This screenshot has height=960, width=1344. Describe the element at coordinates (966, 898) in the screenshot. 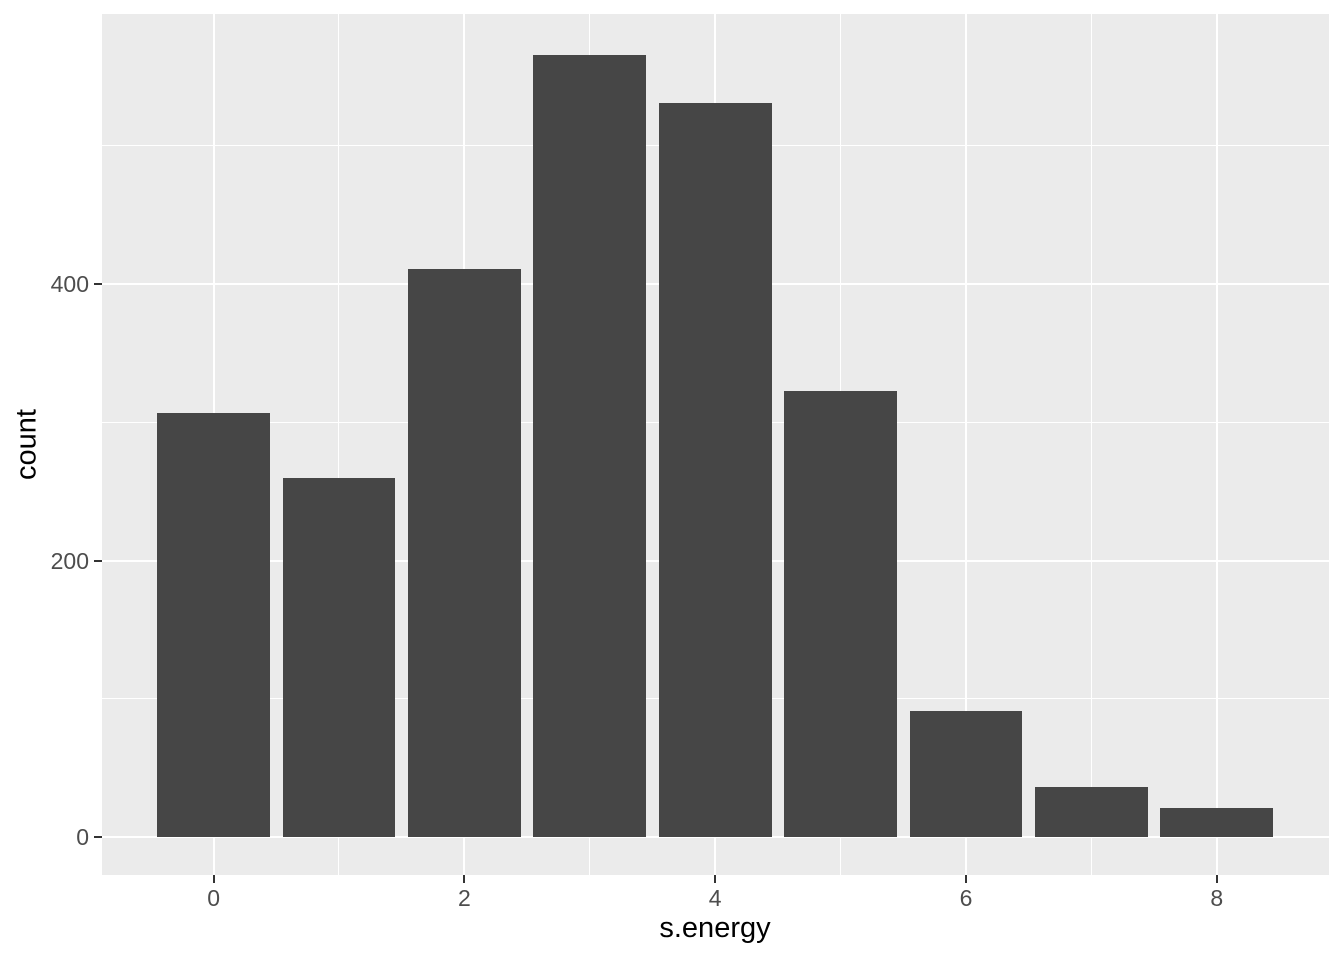

I see `x-axis-tick-label: 6` at that location.